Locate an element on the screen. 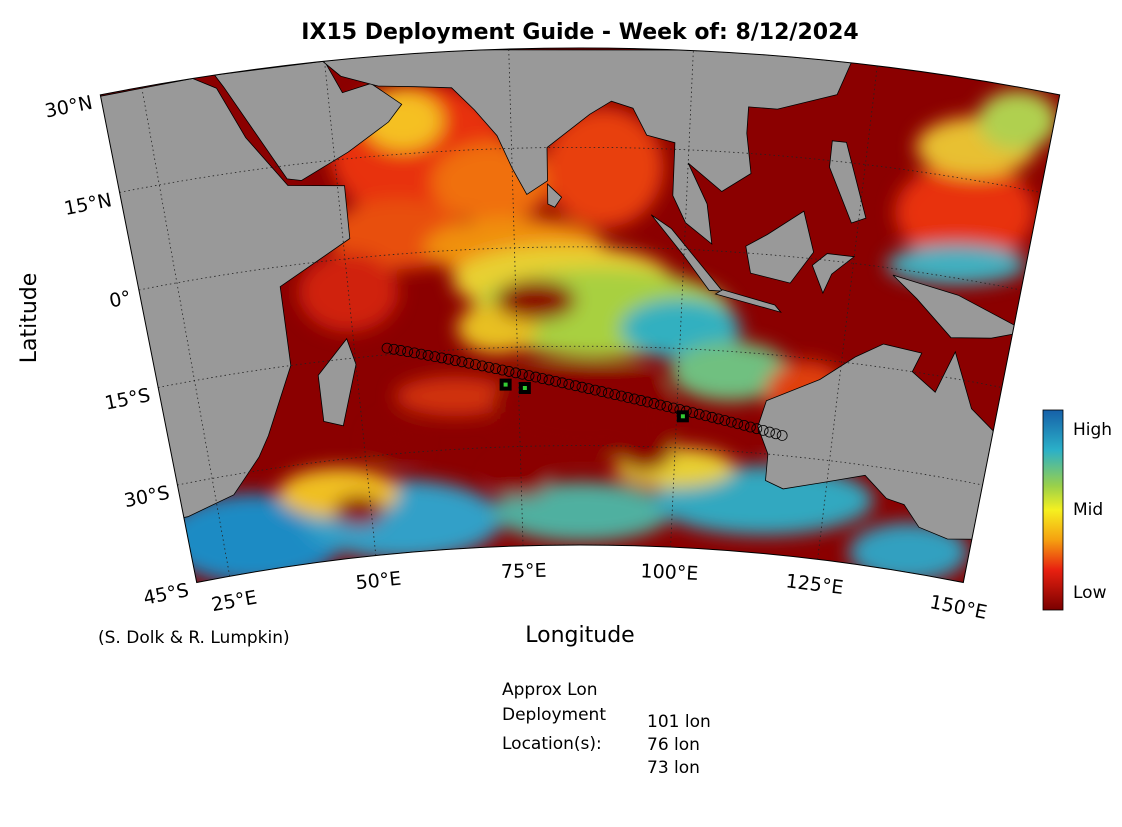 The width and height of the screenshot is (1122, 827). lat-tick-label: 15°S is located at coordinates (127, 399).